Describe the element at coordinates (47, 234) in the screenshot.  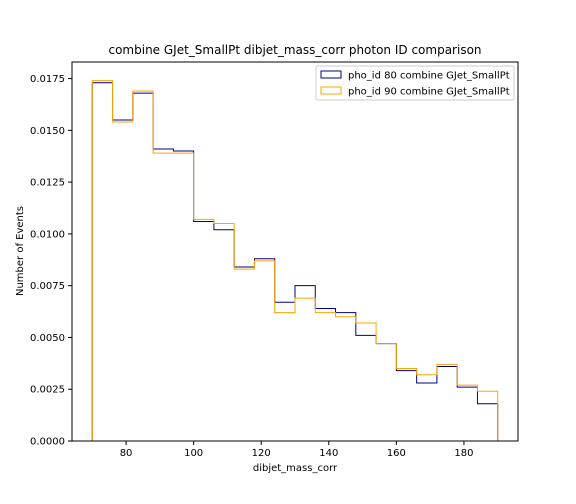
I see `y-tick-label: 0.0100` at that location.